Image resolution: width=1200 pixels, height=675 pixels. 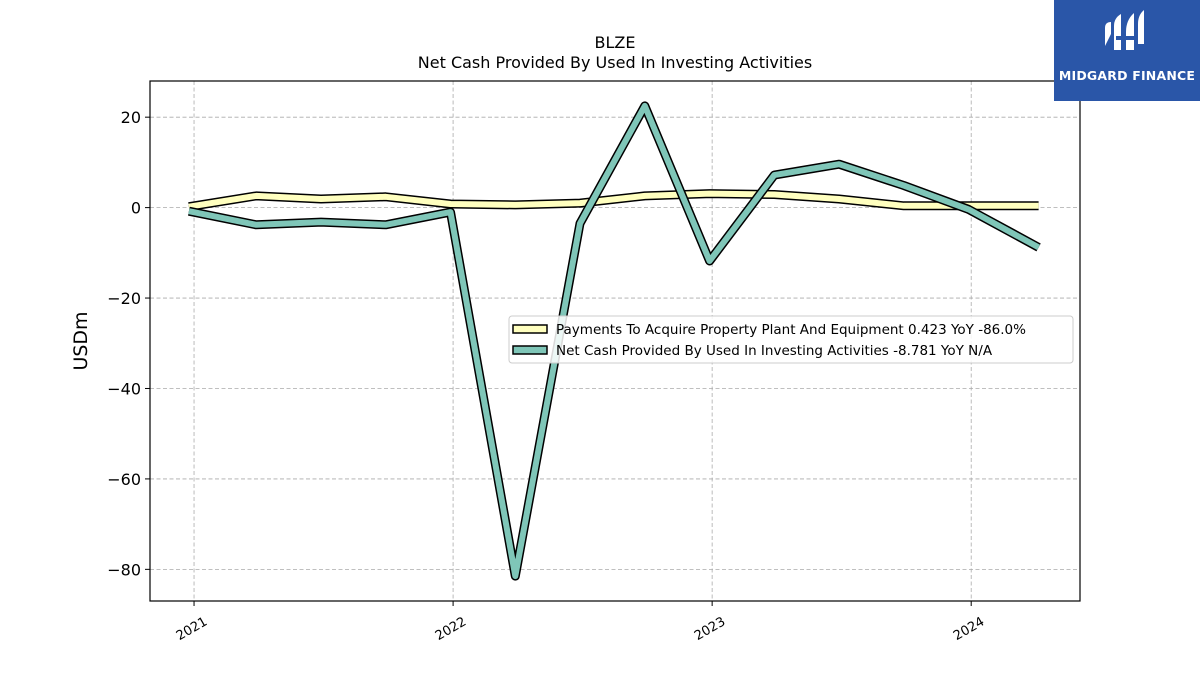 What do you see at coordinates (124, 388) in the screenshot?
I see `y-tick-label-3: −40` at bounding box center [124, 388].